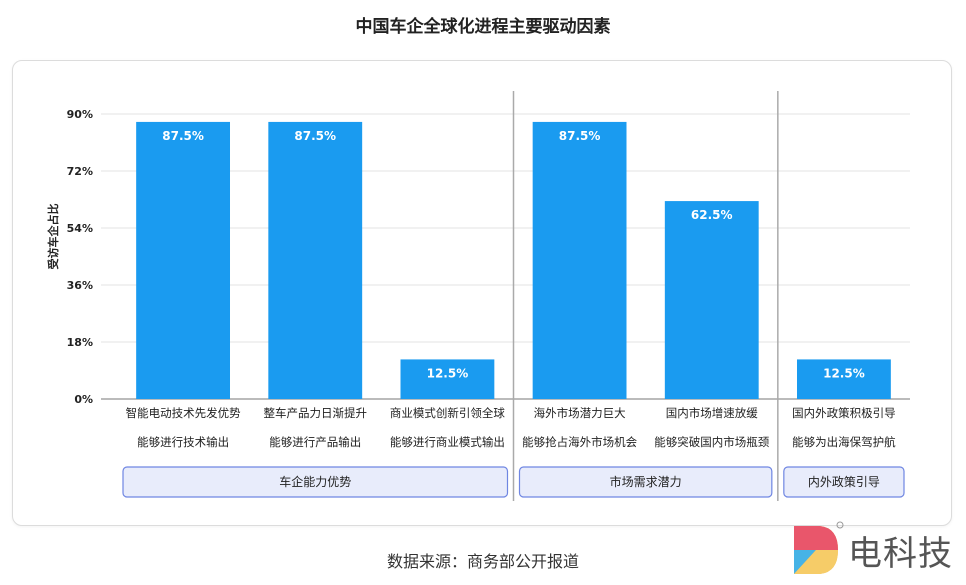 Image resolution: width=966 pixels, height=585 pixels. What do you see at coordinates (53, 237) in the screenshot?
I see `y-axis-label: 受访车企占比` at bounding box center [53, 237].